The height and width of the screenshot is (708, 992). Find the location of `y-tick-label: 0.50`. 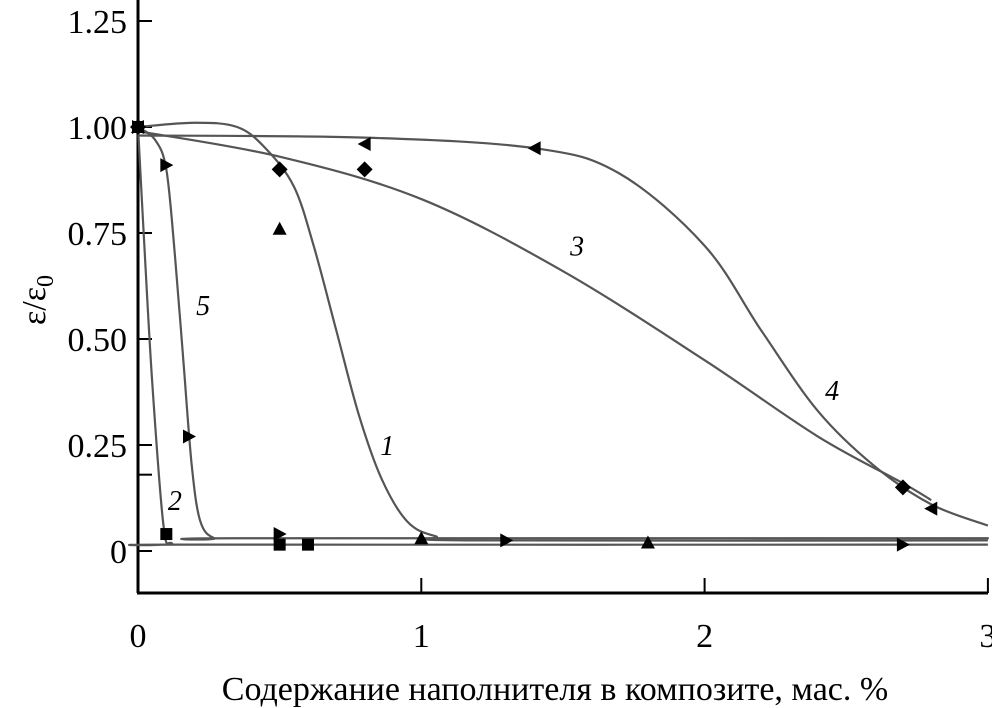

y-tick-label: 0.50 is located at coordinates (98, 340).